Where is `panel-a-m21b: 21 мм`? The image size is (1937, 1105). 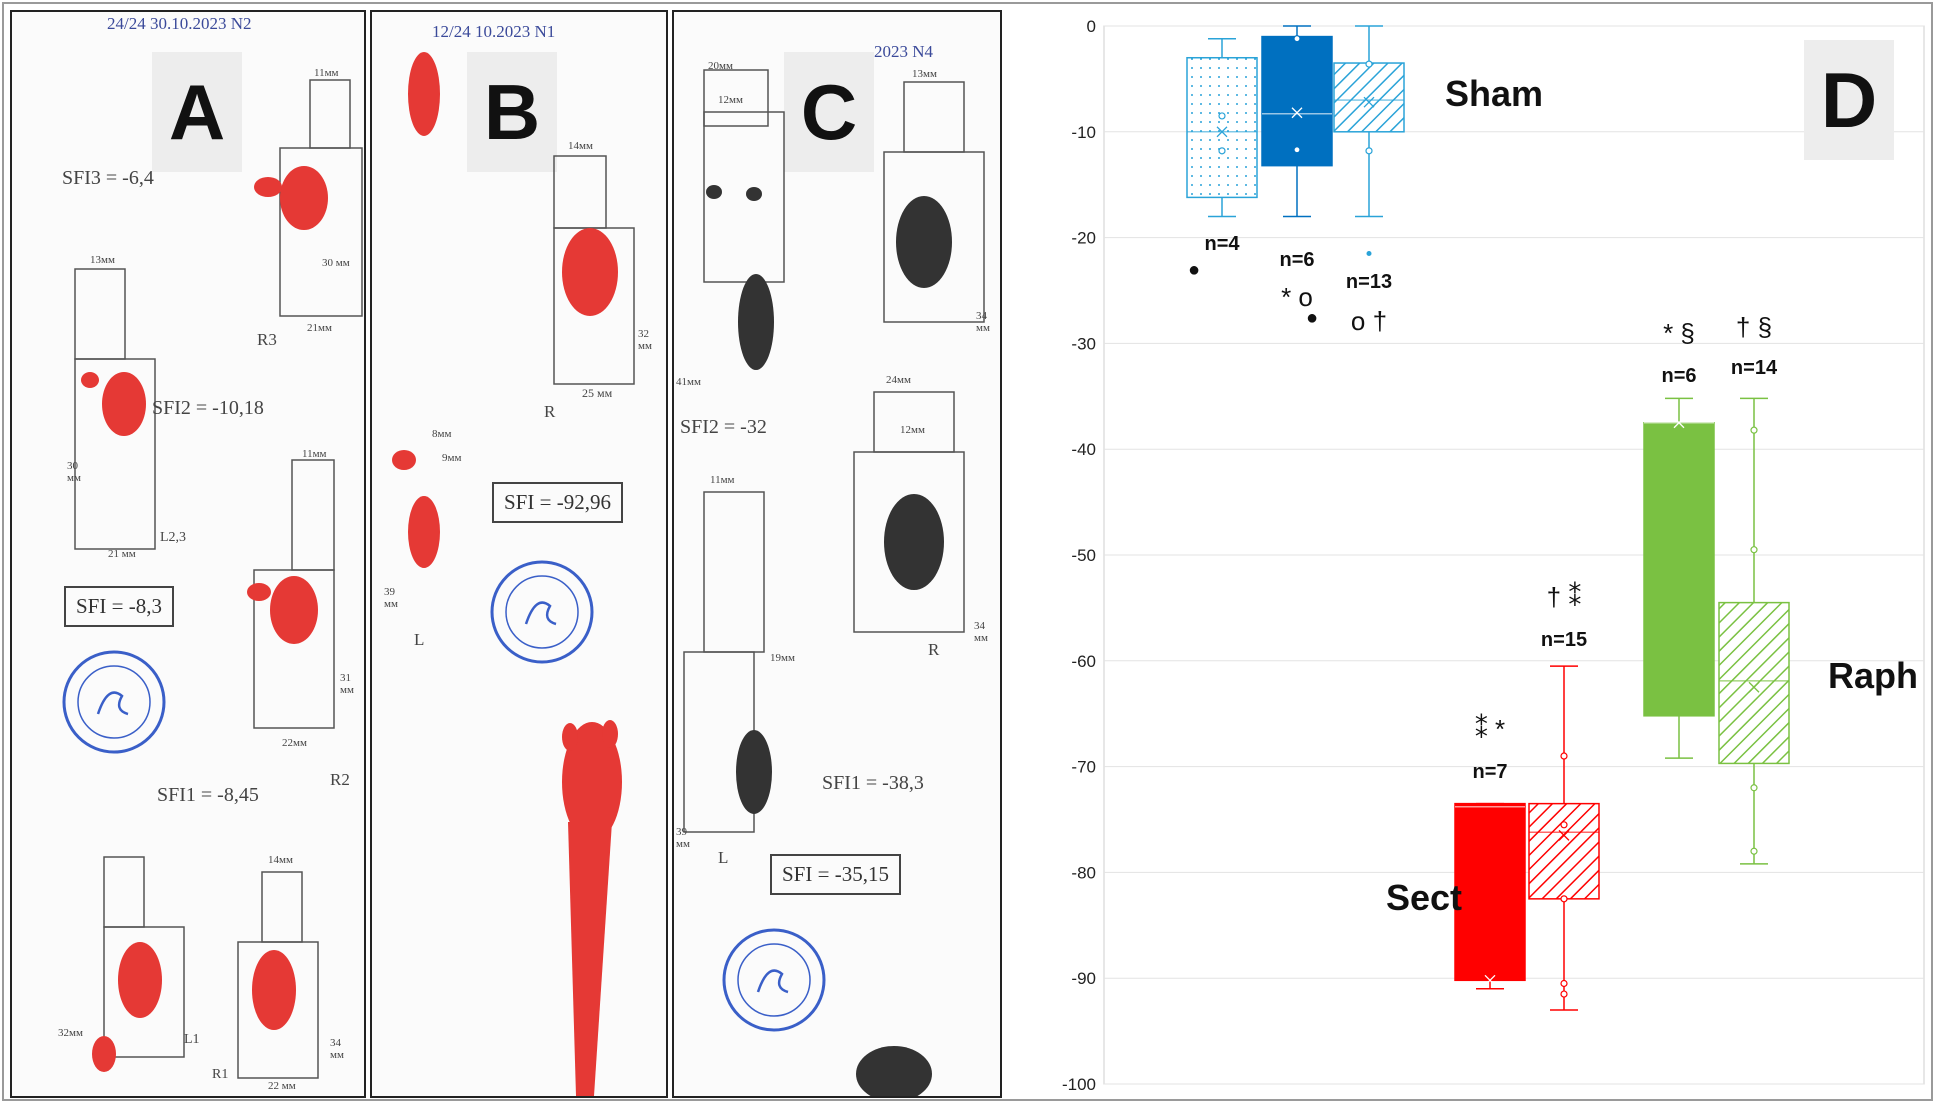 panel-a-m21b: 21 мм is located at coordinates (122, 554).